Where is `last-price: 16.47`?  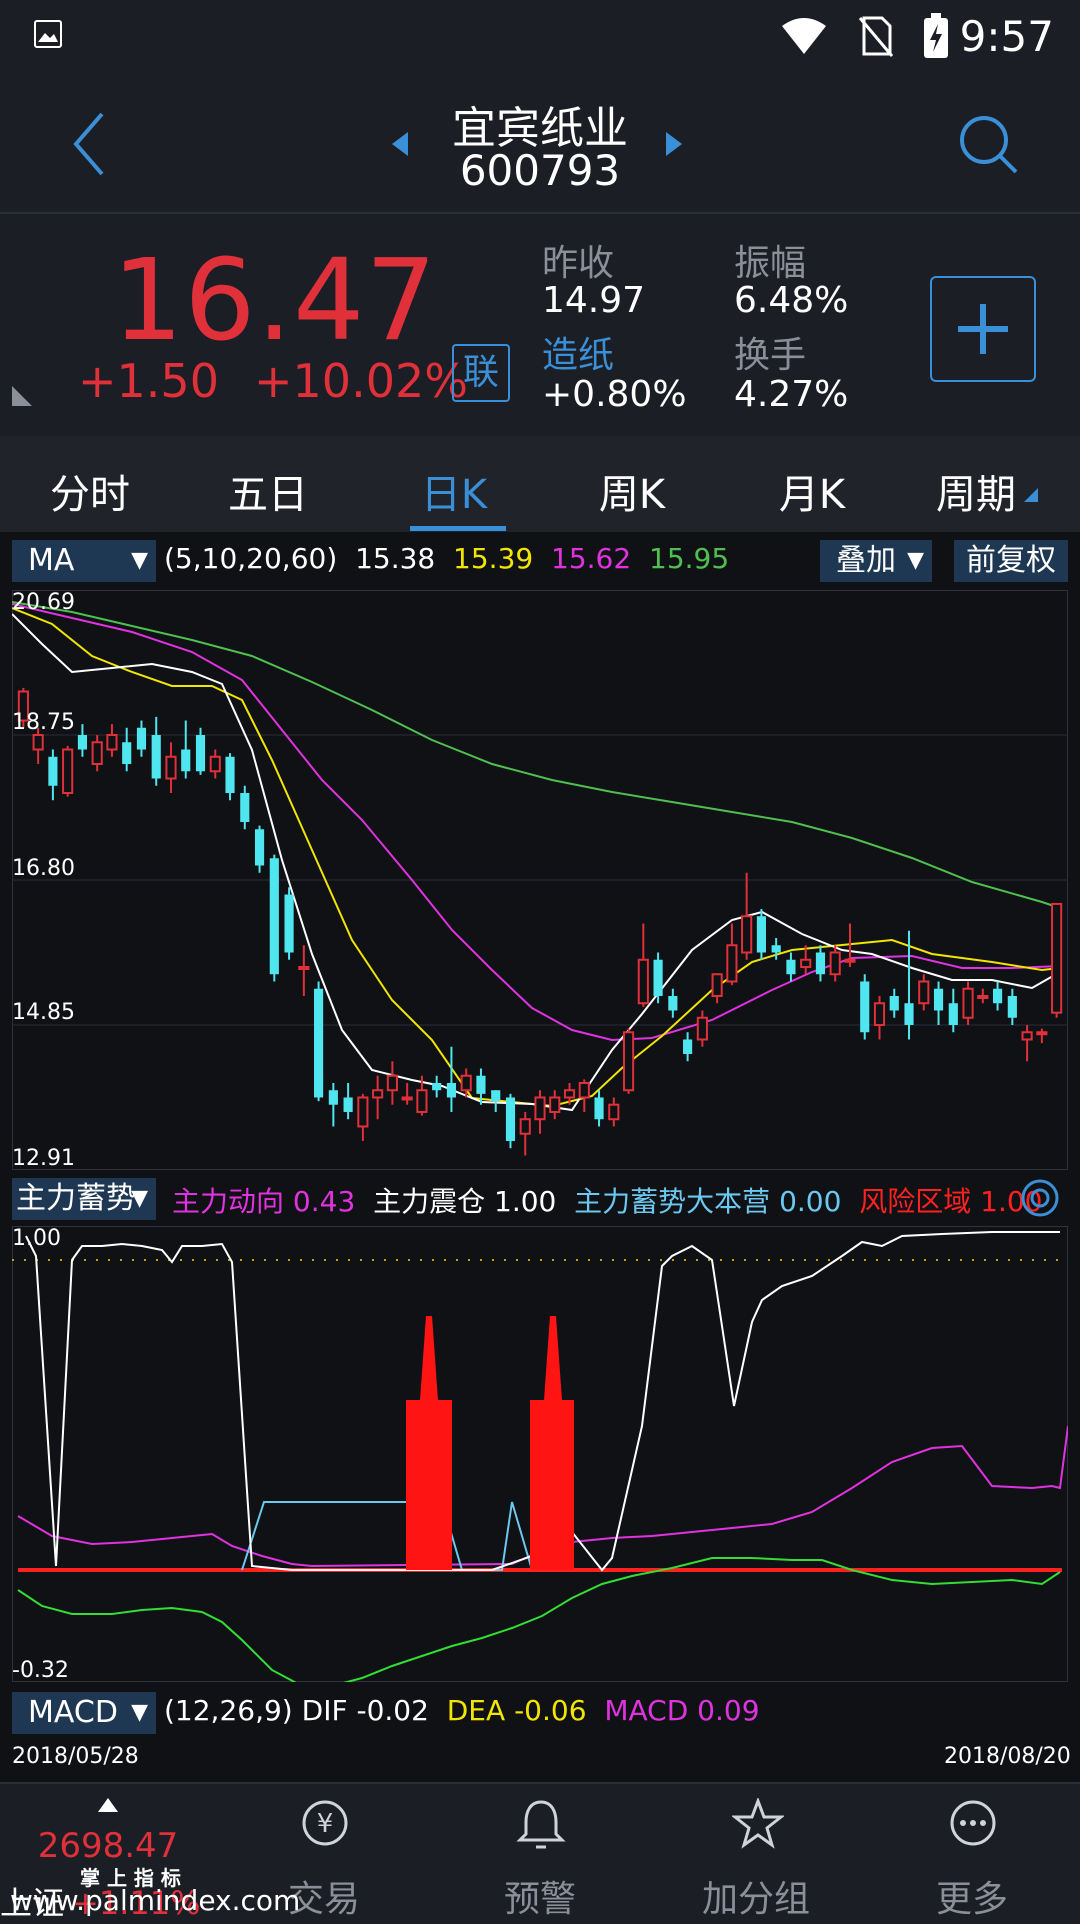 last-price: 16.47 is located at coordinates (275, 301).